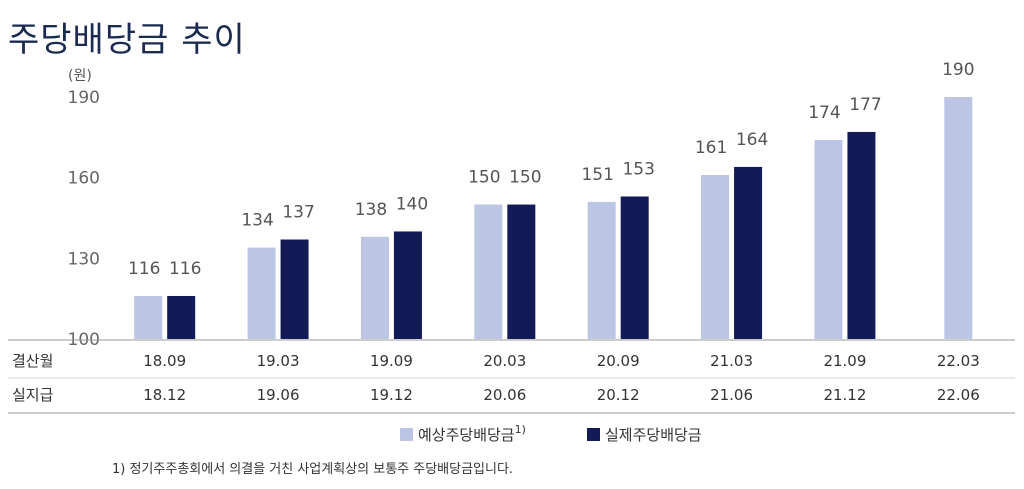  What do you see at coordinates (958, 361) in the screenshot?
I see `x-category-label: 22.03` at bounding box center [958, 361].